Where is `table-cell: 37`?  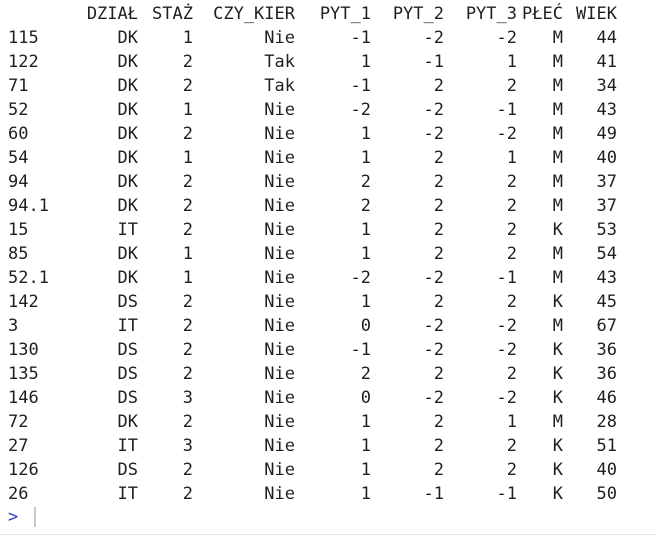 table-cell: 37 is located at coordinates (606, 206).